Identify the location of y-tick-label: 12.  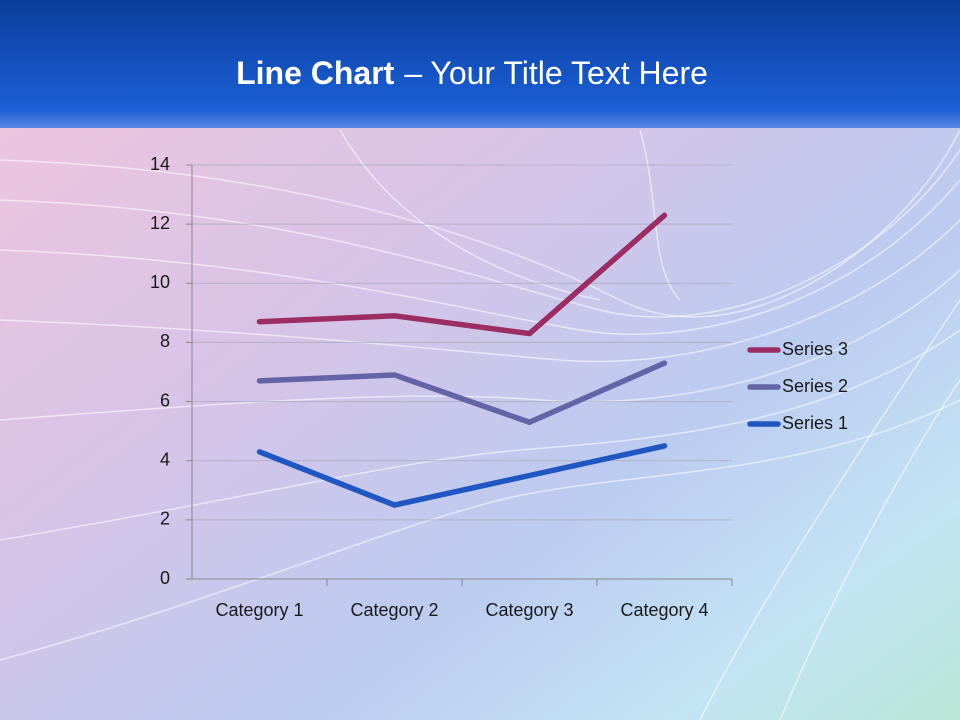
(160, 223).